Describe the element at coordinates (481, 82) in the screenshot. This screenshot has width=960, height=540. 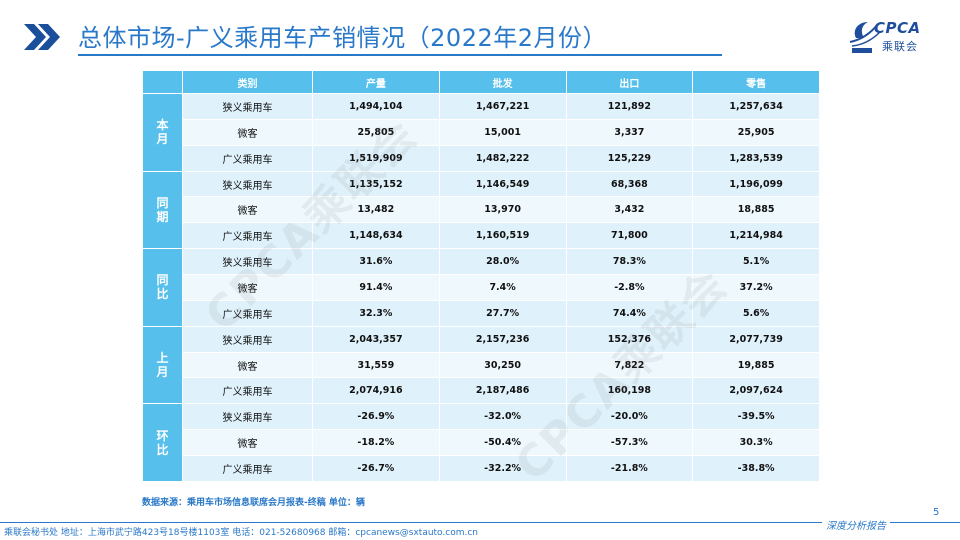
I see `table-header-row: 类别 产量 批发 出口 零售` at that location.